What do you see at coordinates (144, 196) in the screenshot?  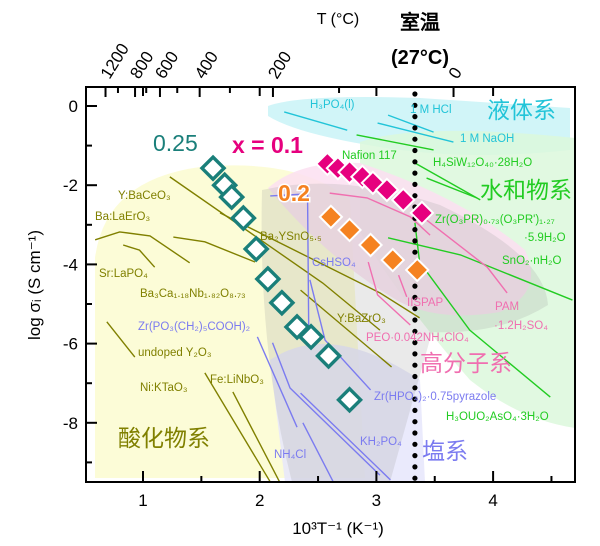 I see `ref-label-y-baceo3: Y:BaCeO₃` at bounding box center [144, 196].